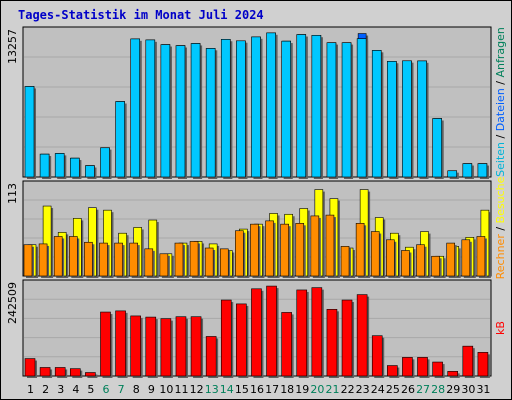 This screenshot has height=400, width=512. Describe the element at coordinates (393, 389) in the screenshot. I see `x-tick-label-day: 25` at that location.